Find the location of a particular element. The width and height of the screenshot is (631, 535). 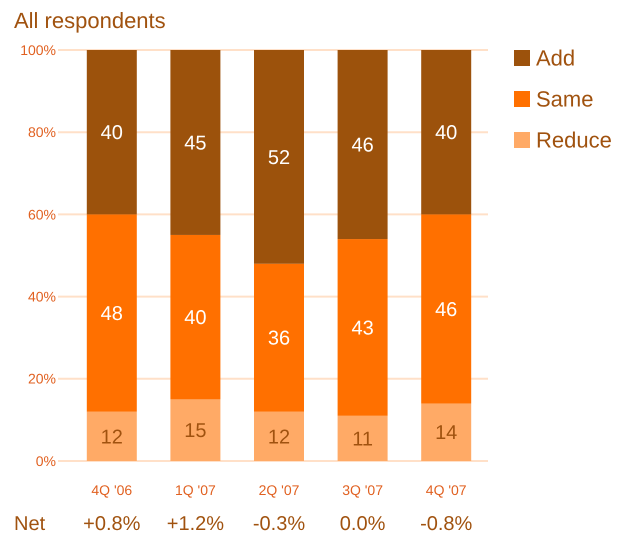

data-label: 36 is located at coordinates (279, 339).